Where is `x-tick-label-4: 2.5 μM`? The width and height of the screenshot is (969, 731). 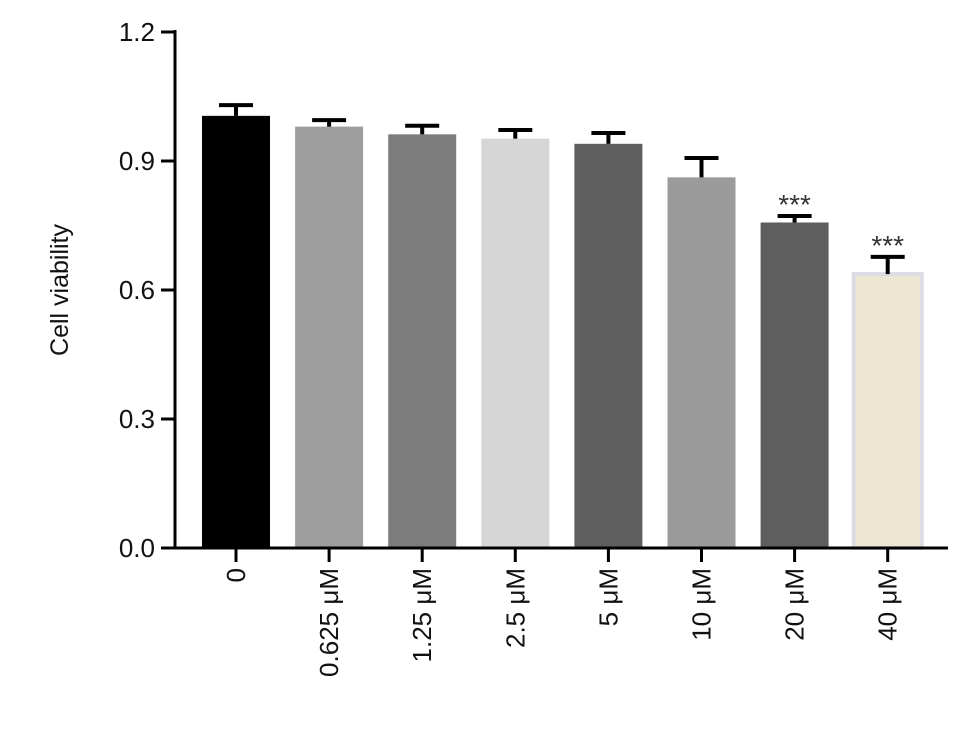
x-tick-label-4: 2.5 μM is located at coordinates (515, 608).